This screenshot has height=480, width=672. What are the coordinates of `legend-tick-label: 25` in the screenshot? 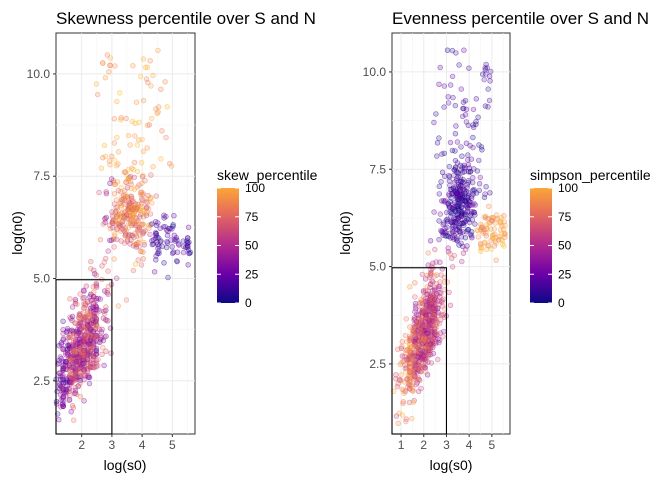 It's located at (252, 274).